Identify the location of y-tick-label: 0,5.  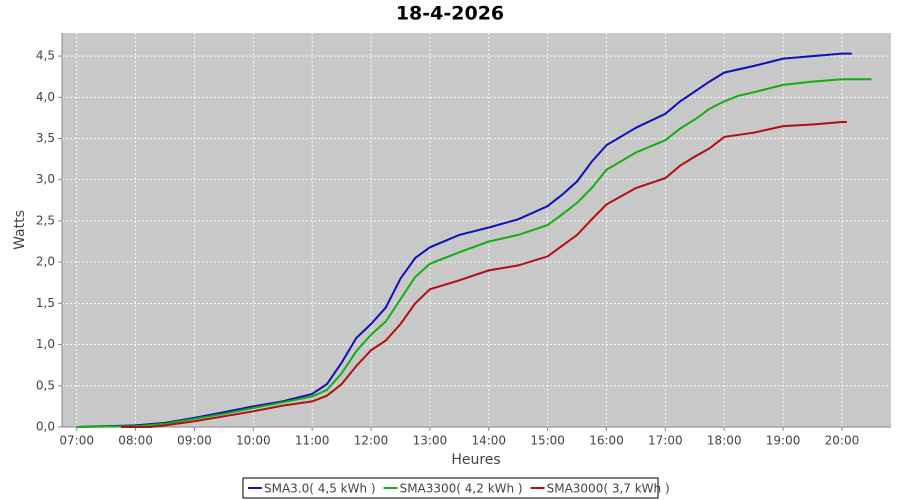
(45, 385).